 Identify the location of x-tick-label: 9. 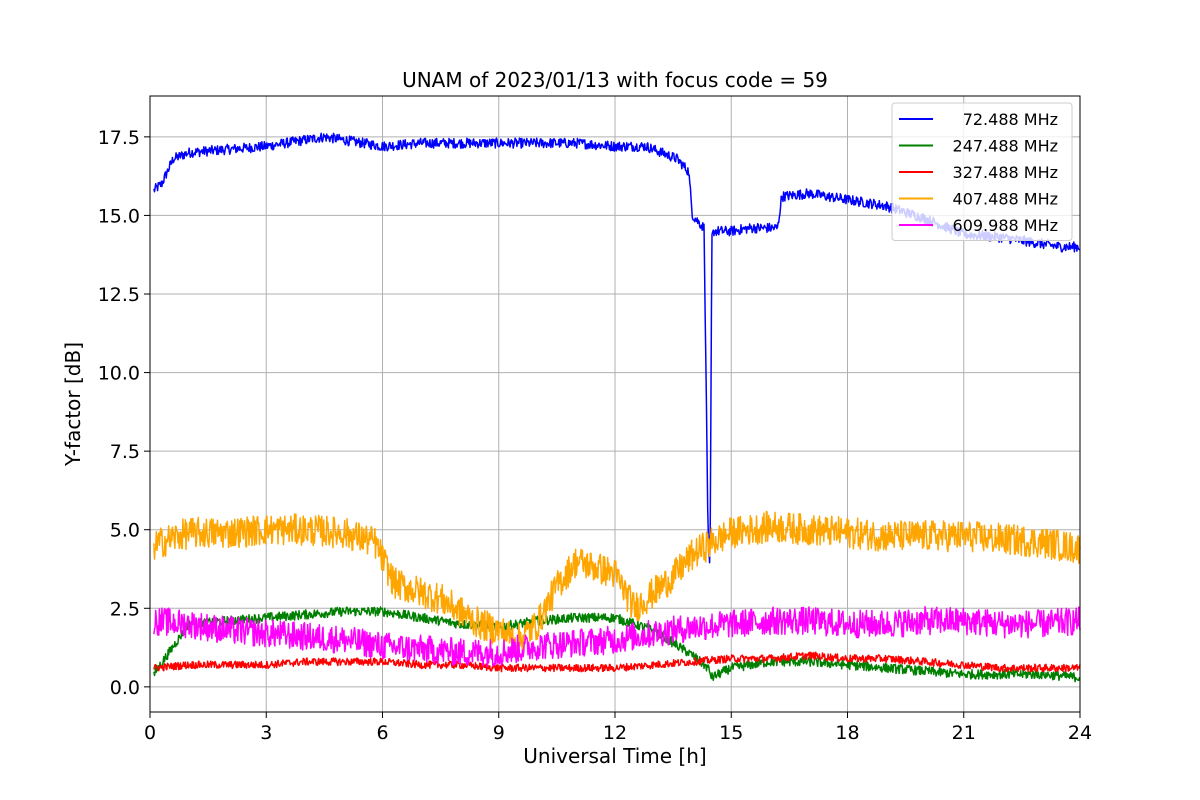
(499, 733).